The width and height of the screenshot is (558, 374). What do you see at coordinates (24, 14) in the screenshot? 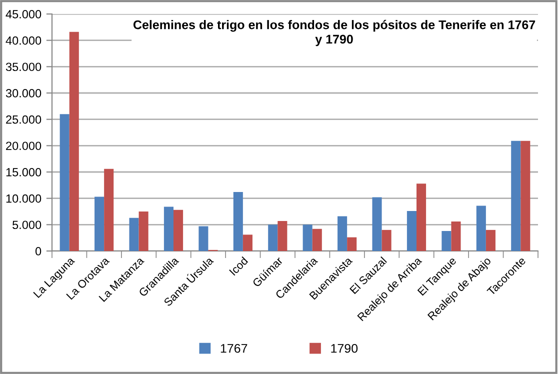
I see `y-tick-label: 45.000` at bounding box center [24, 14].